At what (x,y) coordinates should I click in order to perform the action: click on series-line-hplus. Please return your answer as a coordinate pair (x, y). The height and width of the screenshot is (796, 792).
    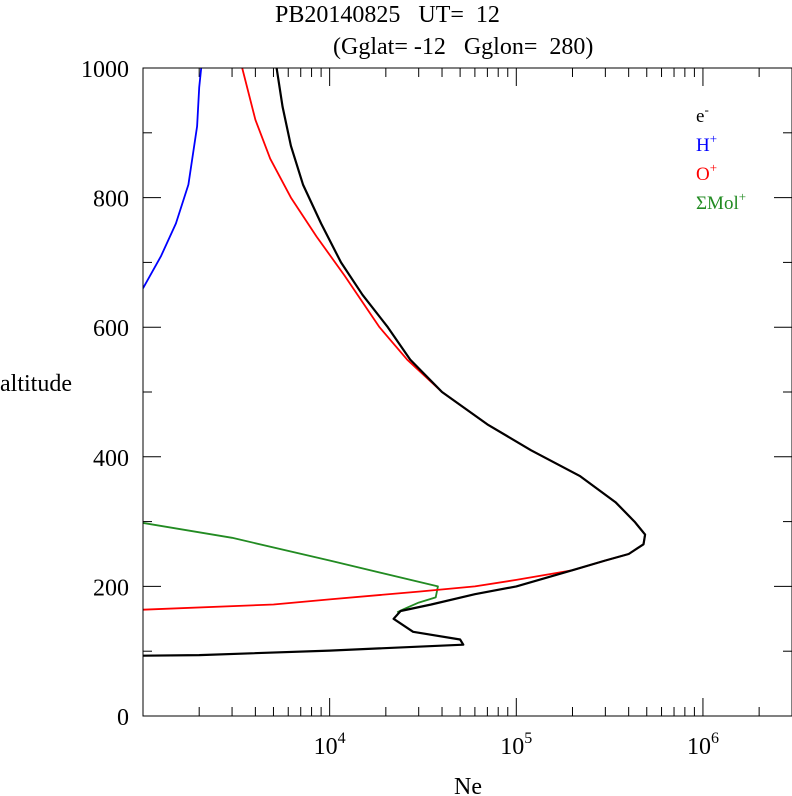
    Looking at the image, I should click on (173, 178).